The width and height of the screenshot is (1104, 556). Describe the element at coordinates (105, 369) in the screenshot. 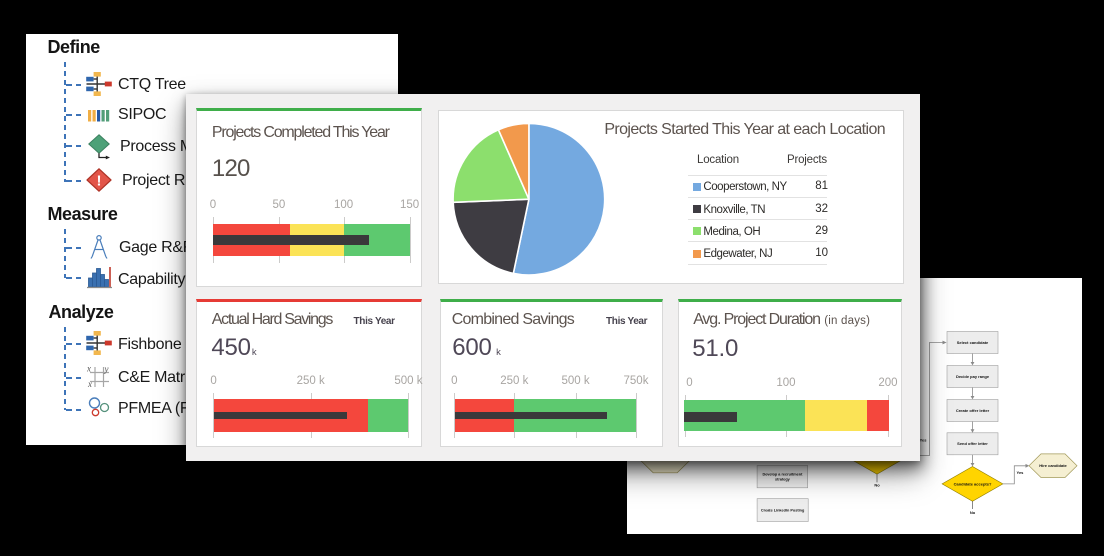

I see `svg-text: y` at that location.